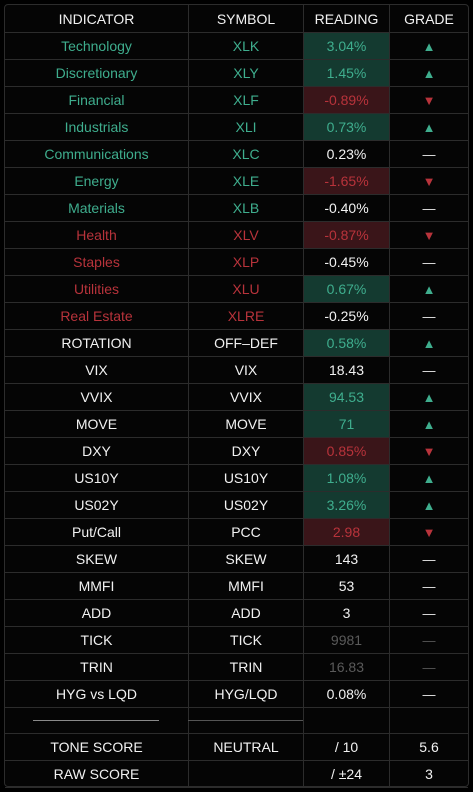  What do you see at coordinates (346, 720) in the screenshot?
I see `separator-cell` at bounding box center [346, 720].